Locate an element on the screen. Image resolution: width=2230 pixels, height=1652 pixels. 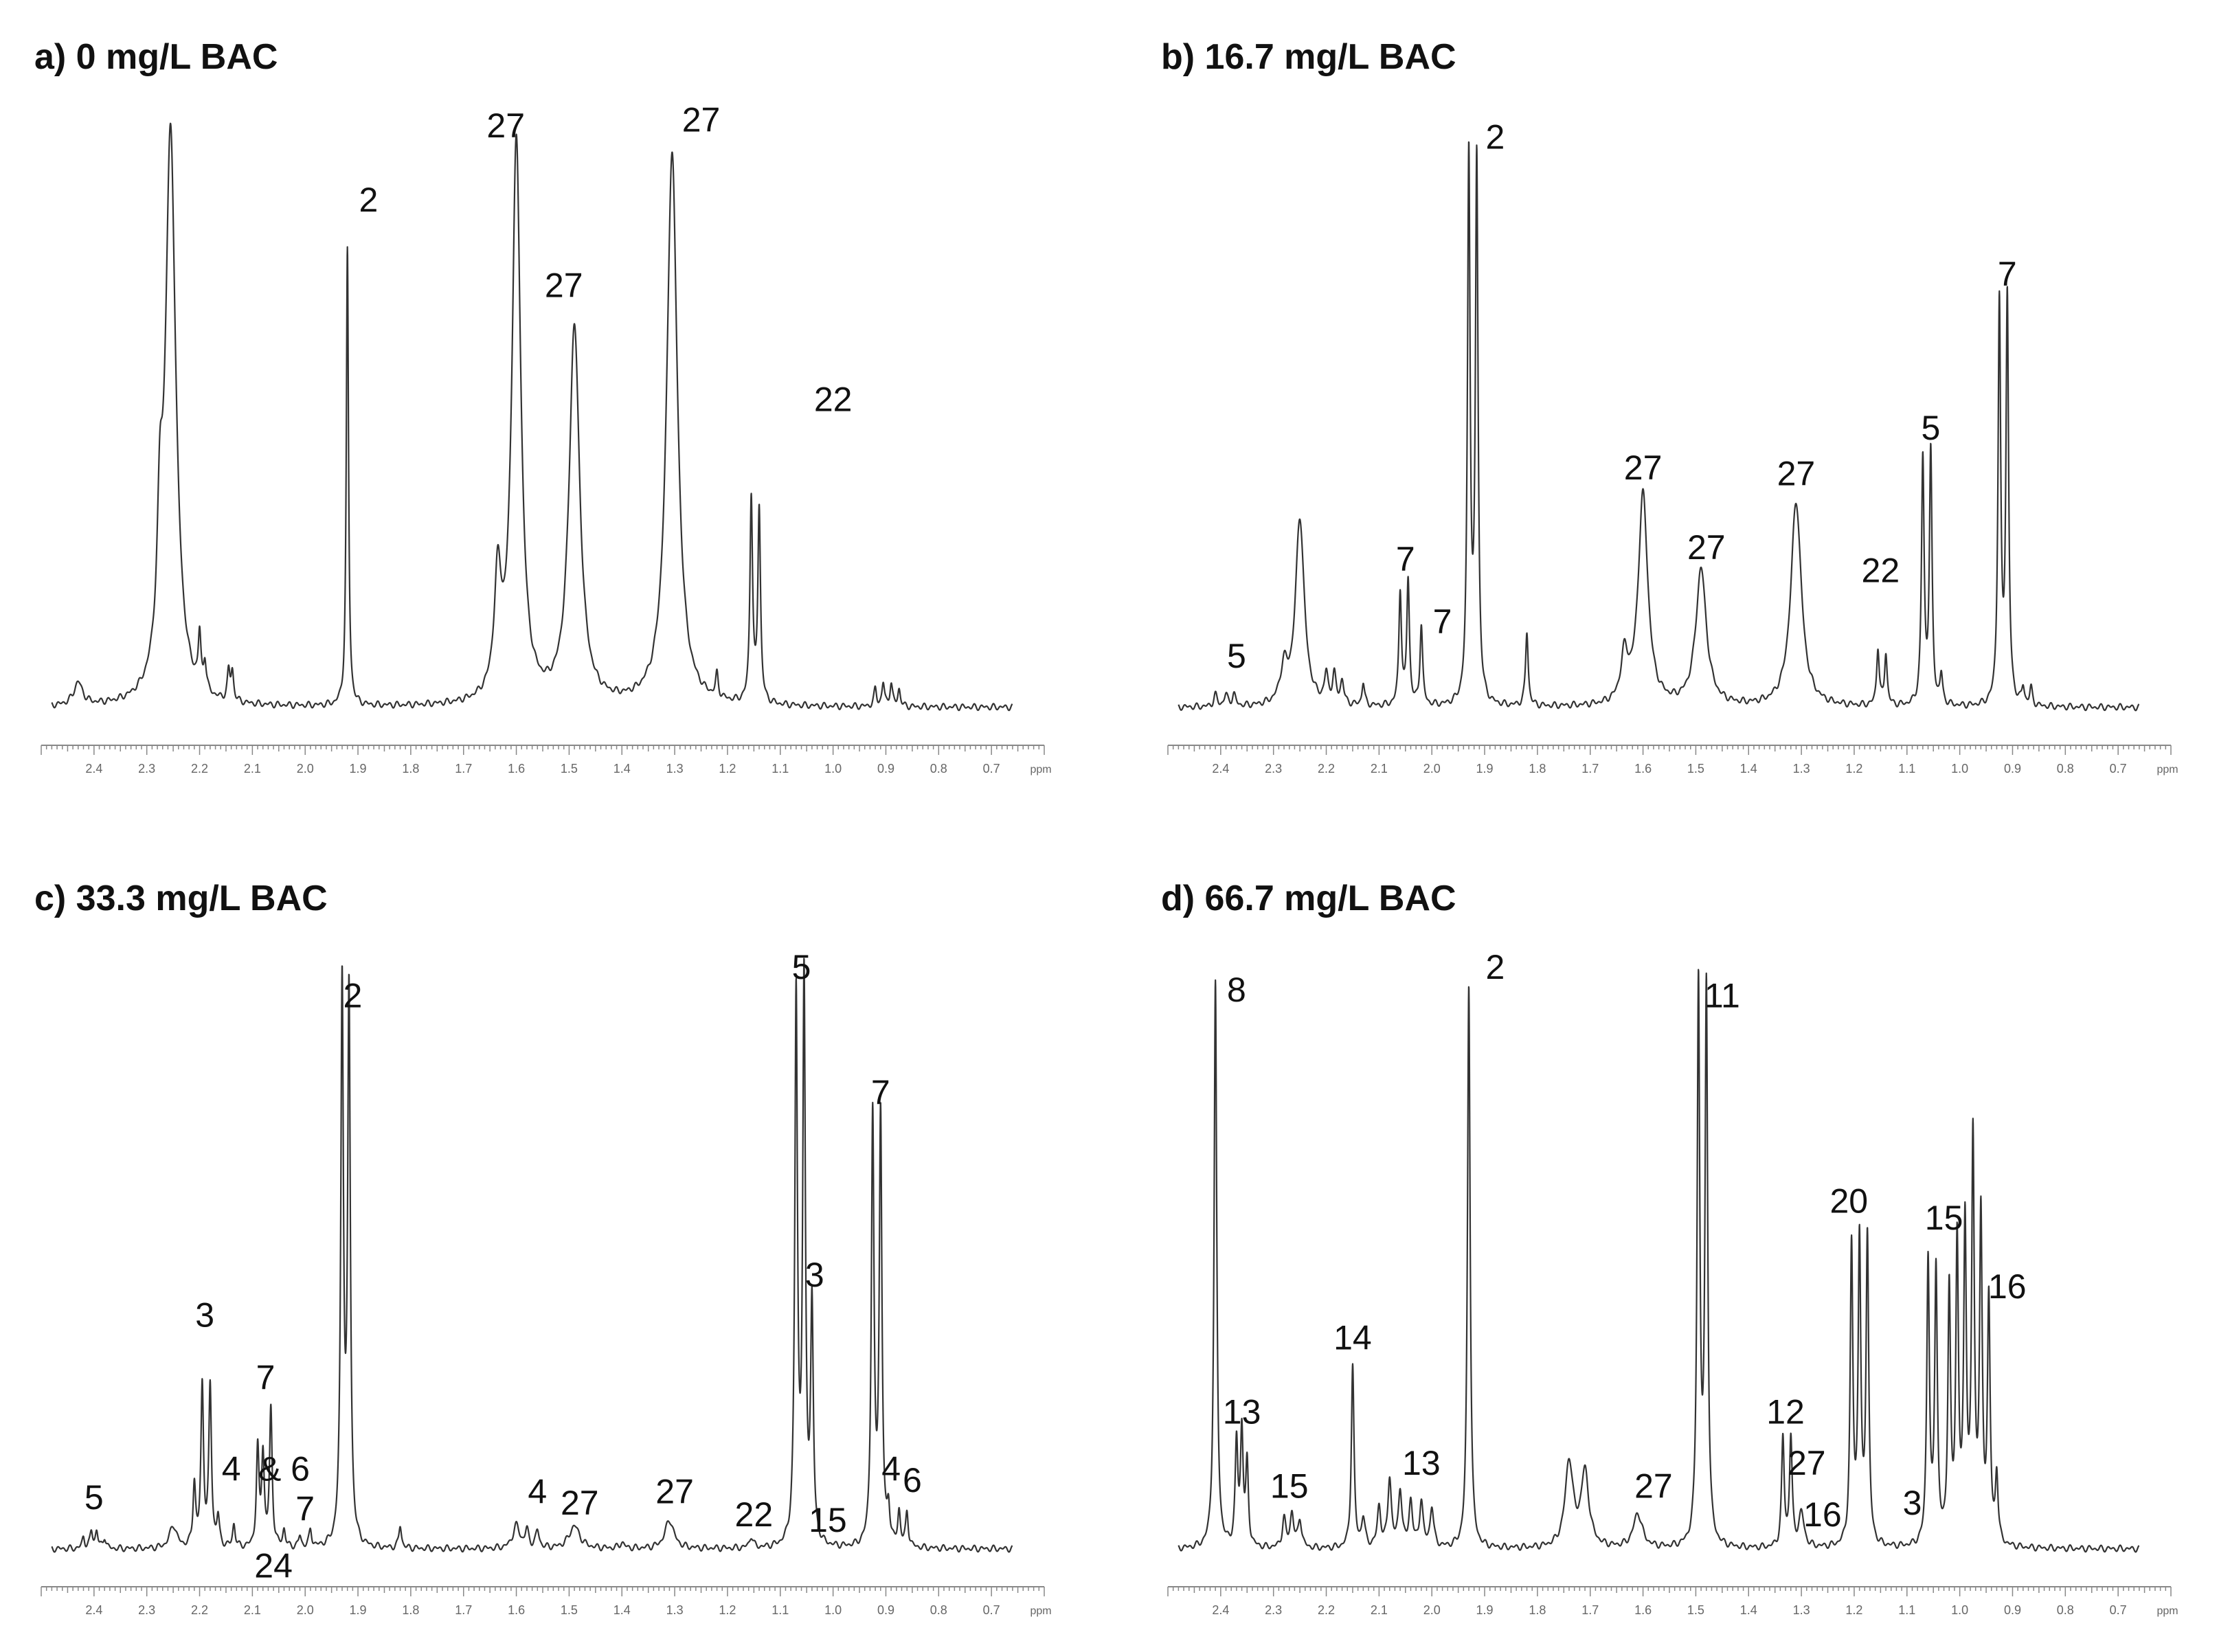
panel-title: d) 66.7 mg/L BAC is located at coordinates (1308, 898).